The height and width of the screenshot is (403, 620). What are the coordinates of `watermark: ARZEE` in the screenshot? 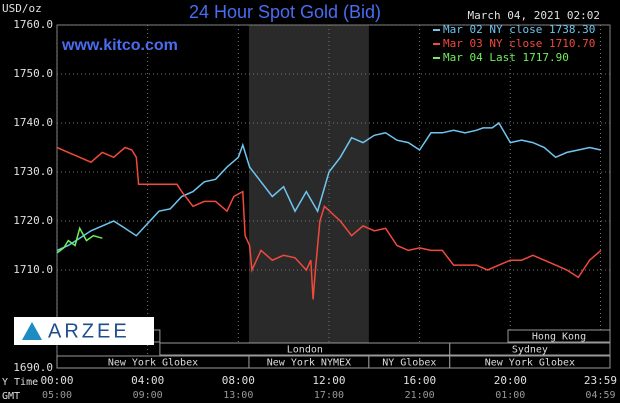 It's located at (89, 331).